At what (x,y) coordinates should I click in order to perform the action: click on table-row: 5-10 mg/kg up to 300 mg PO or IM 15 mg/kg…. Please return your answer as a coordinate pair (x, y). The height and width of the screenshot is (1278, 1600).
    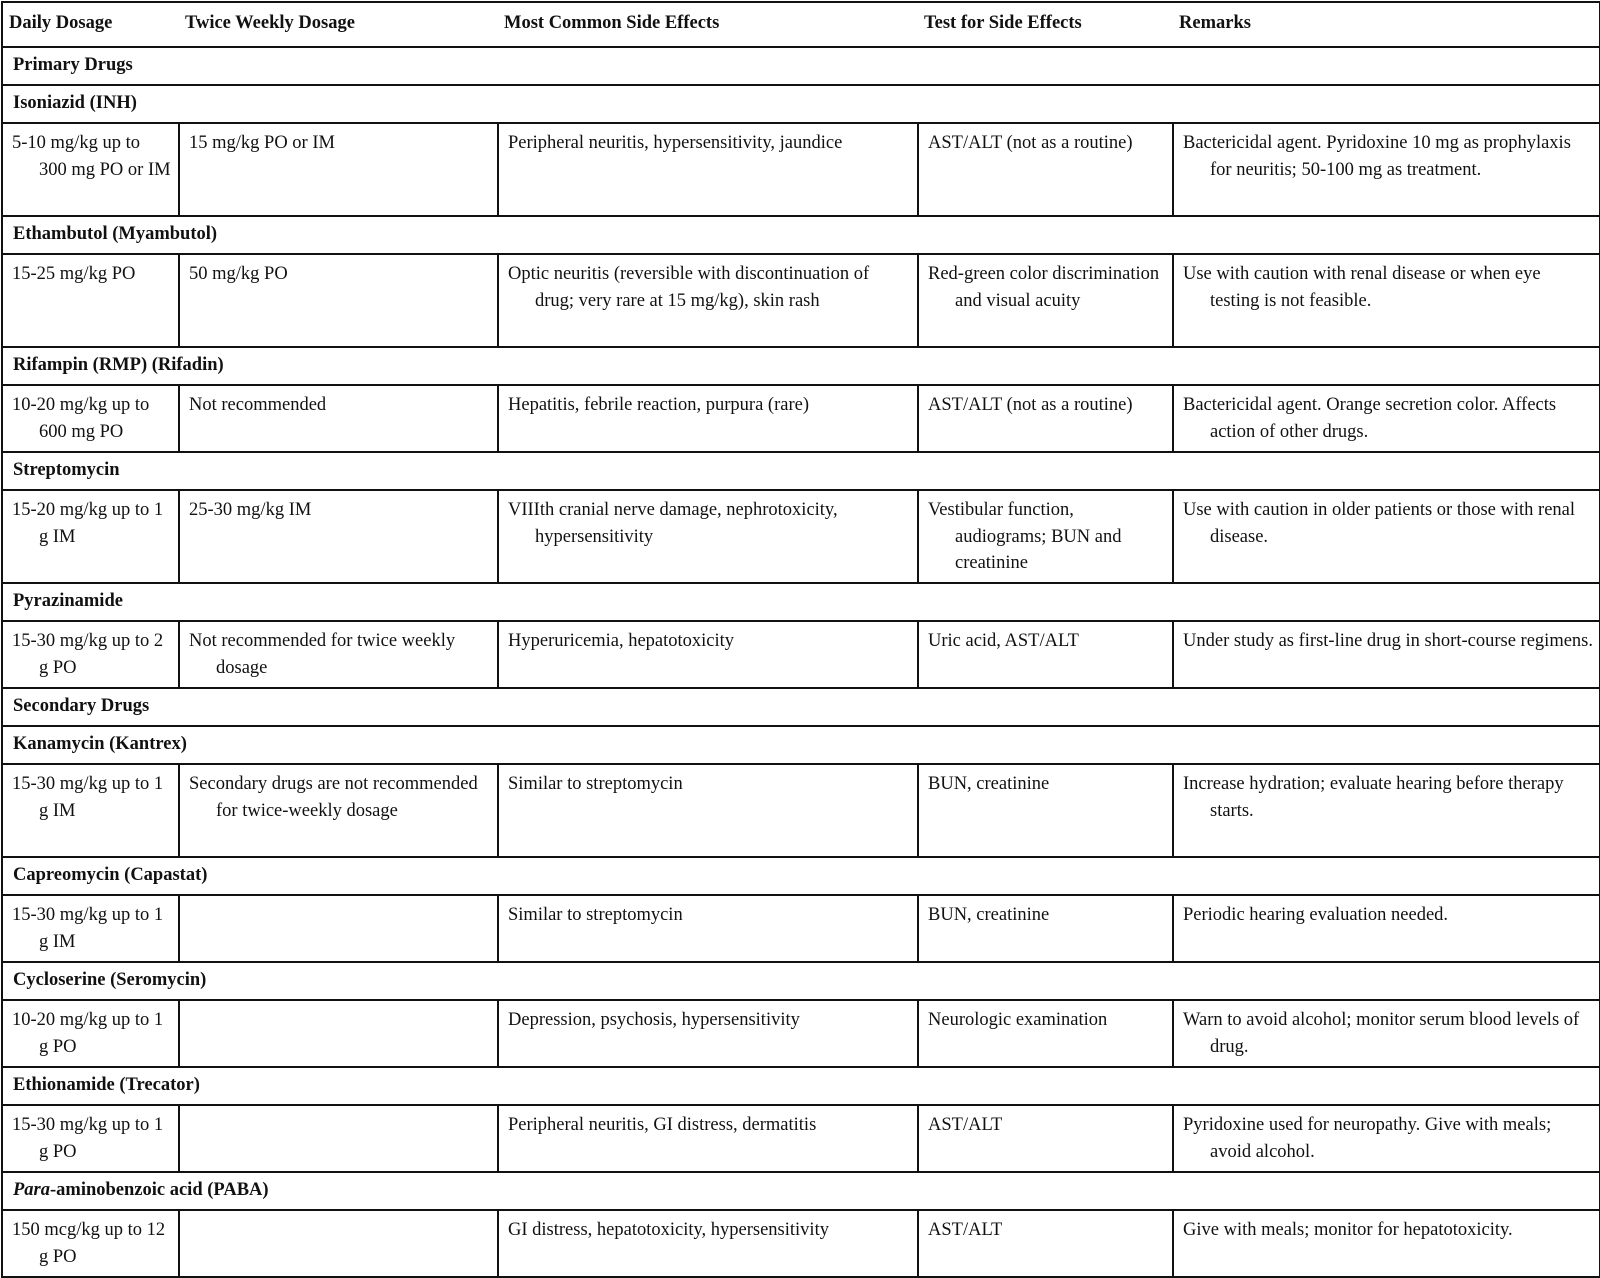
    Looking at the image, I should click on (800, 169).